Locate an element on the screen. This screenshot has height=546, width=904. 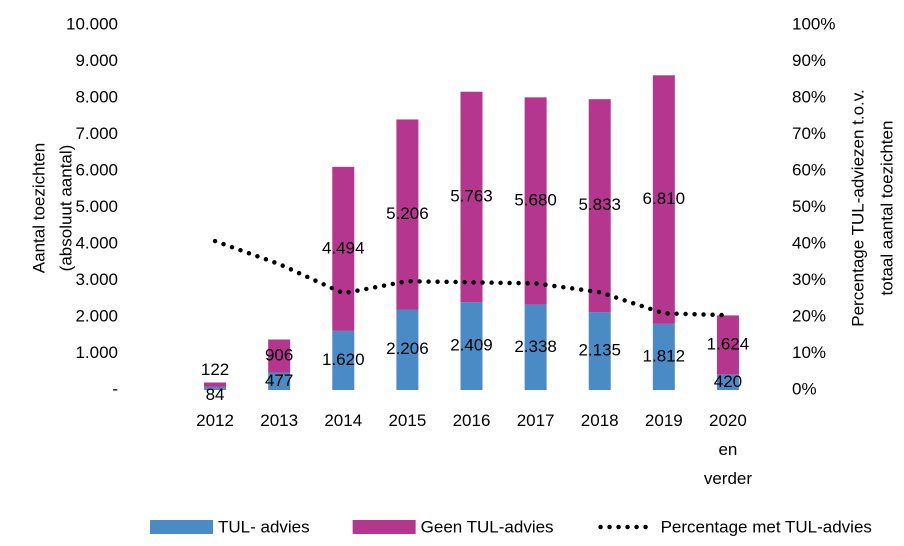
y-tick-label: 6.000 is located at coordinates (96, 169).